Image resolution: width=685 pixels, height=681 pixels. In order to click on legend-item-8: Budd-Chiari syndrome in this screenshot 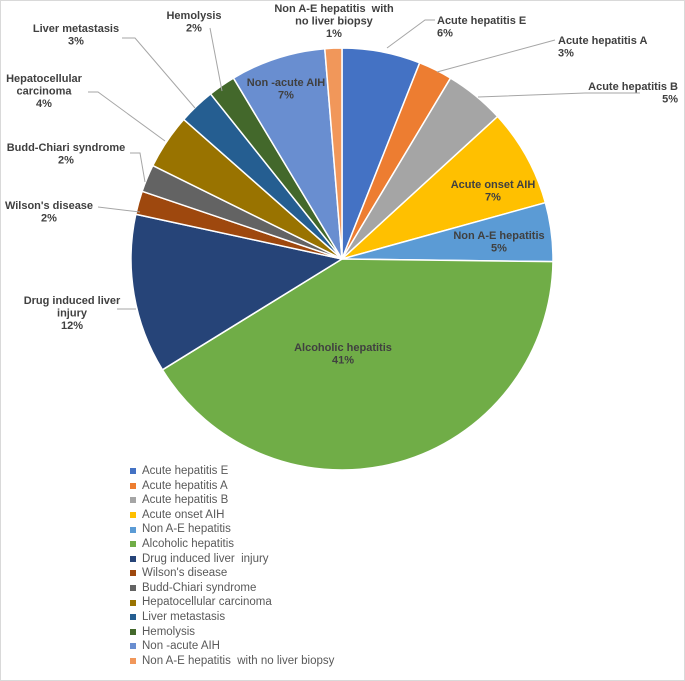, I will do `click(232, 588)`.